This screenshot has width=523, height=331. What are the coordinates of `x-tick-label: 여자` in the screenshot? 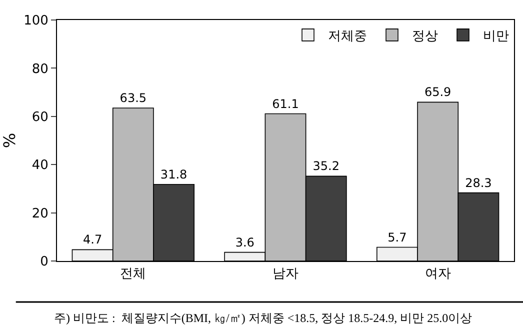 It's located at (437, 274).